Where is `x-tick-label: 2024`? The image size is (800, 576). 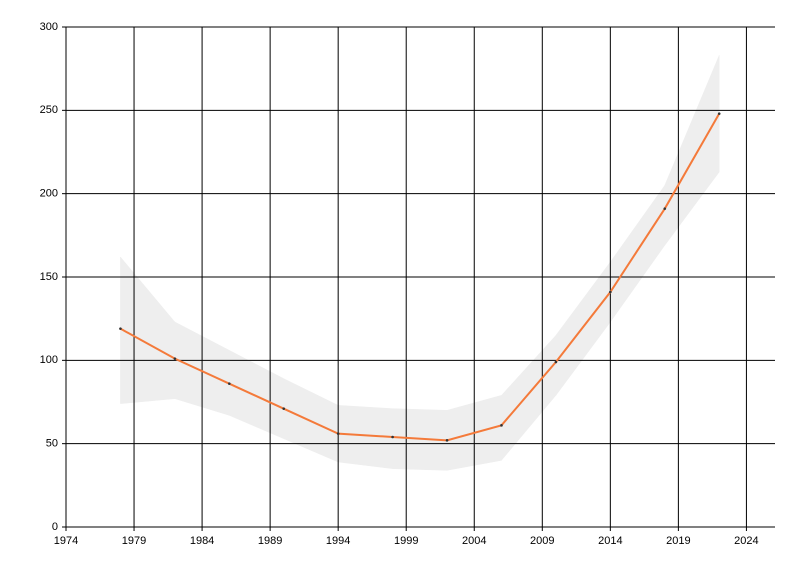
x-tick-label: 2024 is located at coordinates (746, 541).